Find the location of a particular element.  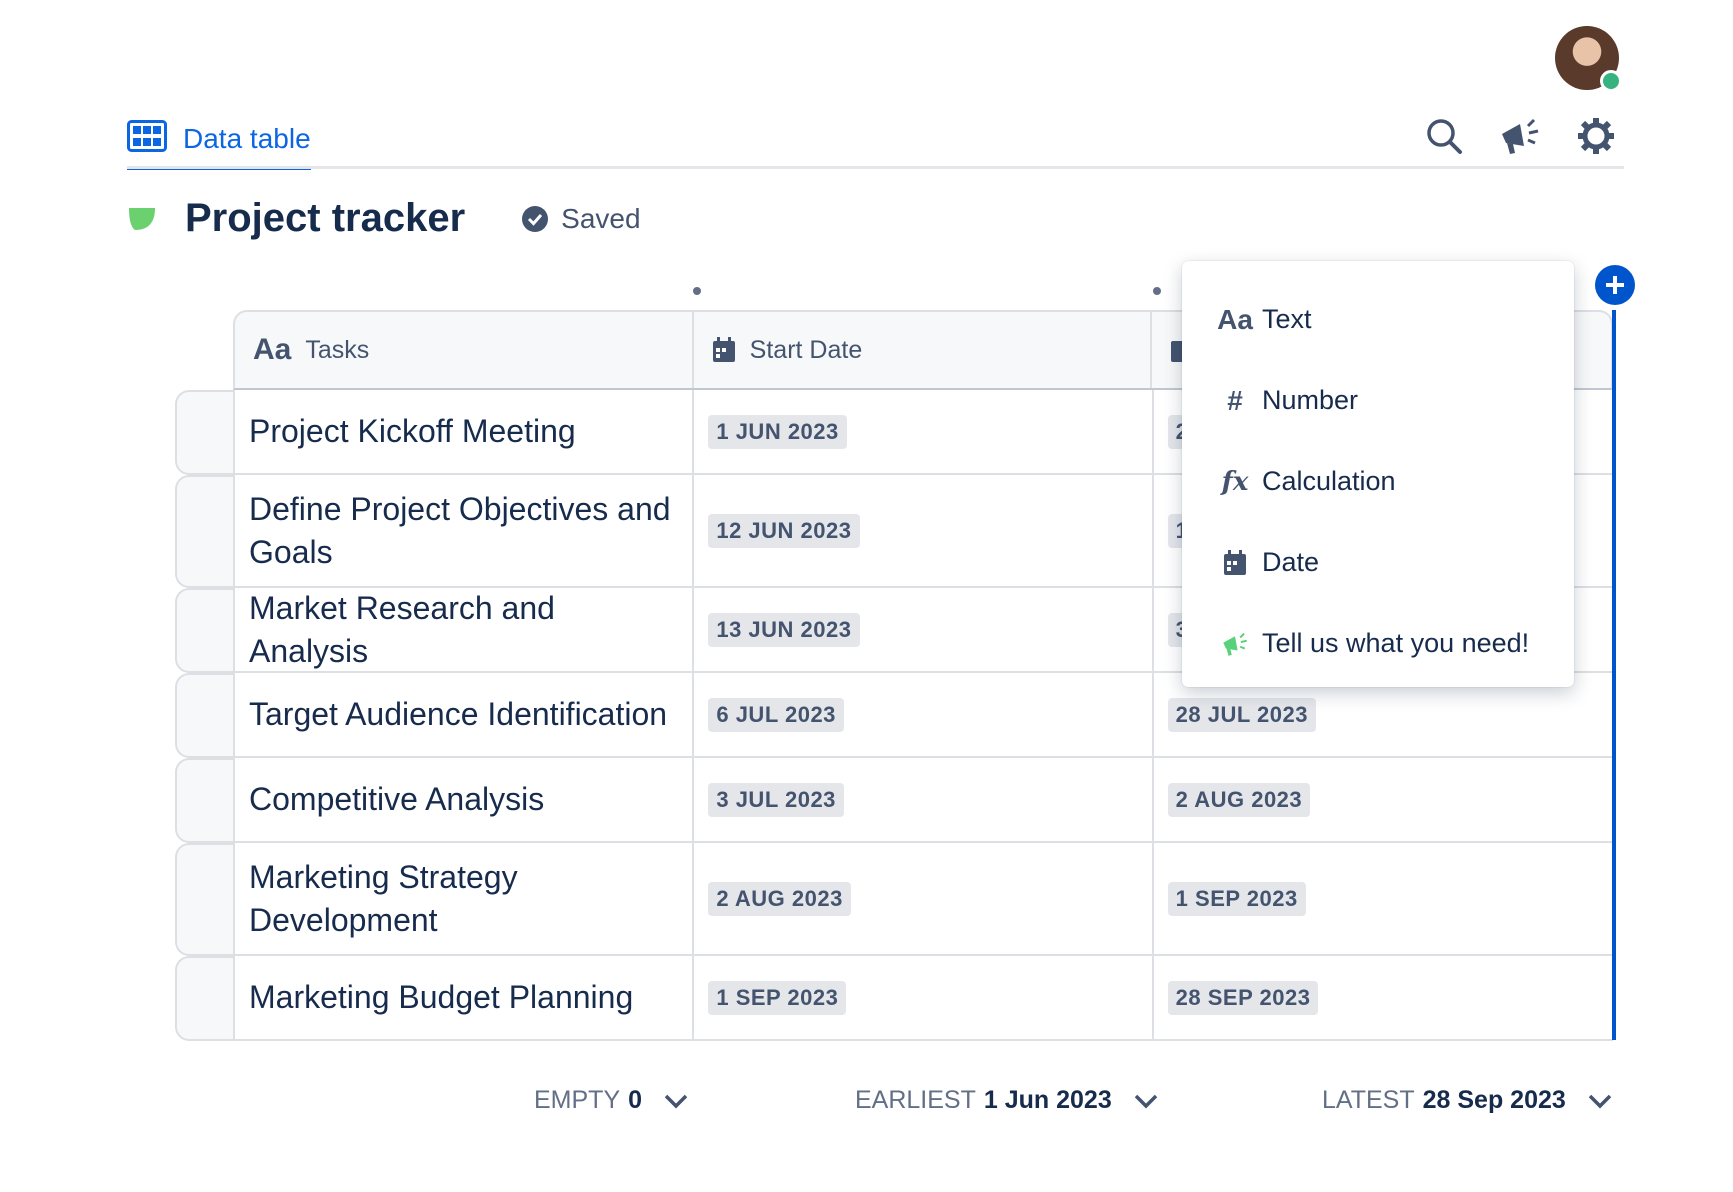

title-row: Project tracker Saved is located at coordinates (384, 218).